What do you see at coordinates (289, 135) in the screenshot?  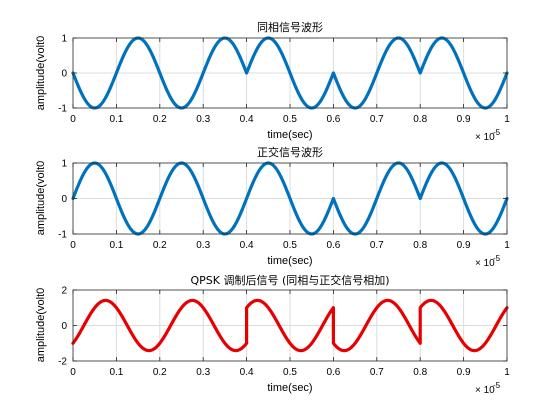 I see `inphase-xlabel: time(sec)` at bounding box center [289, 135].